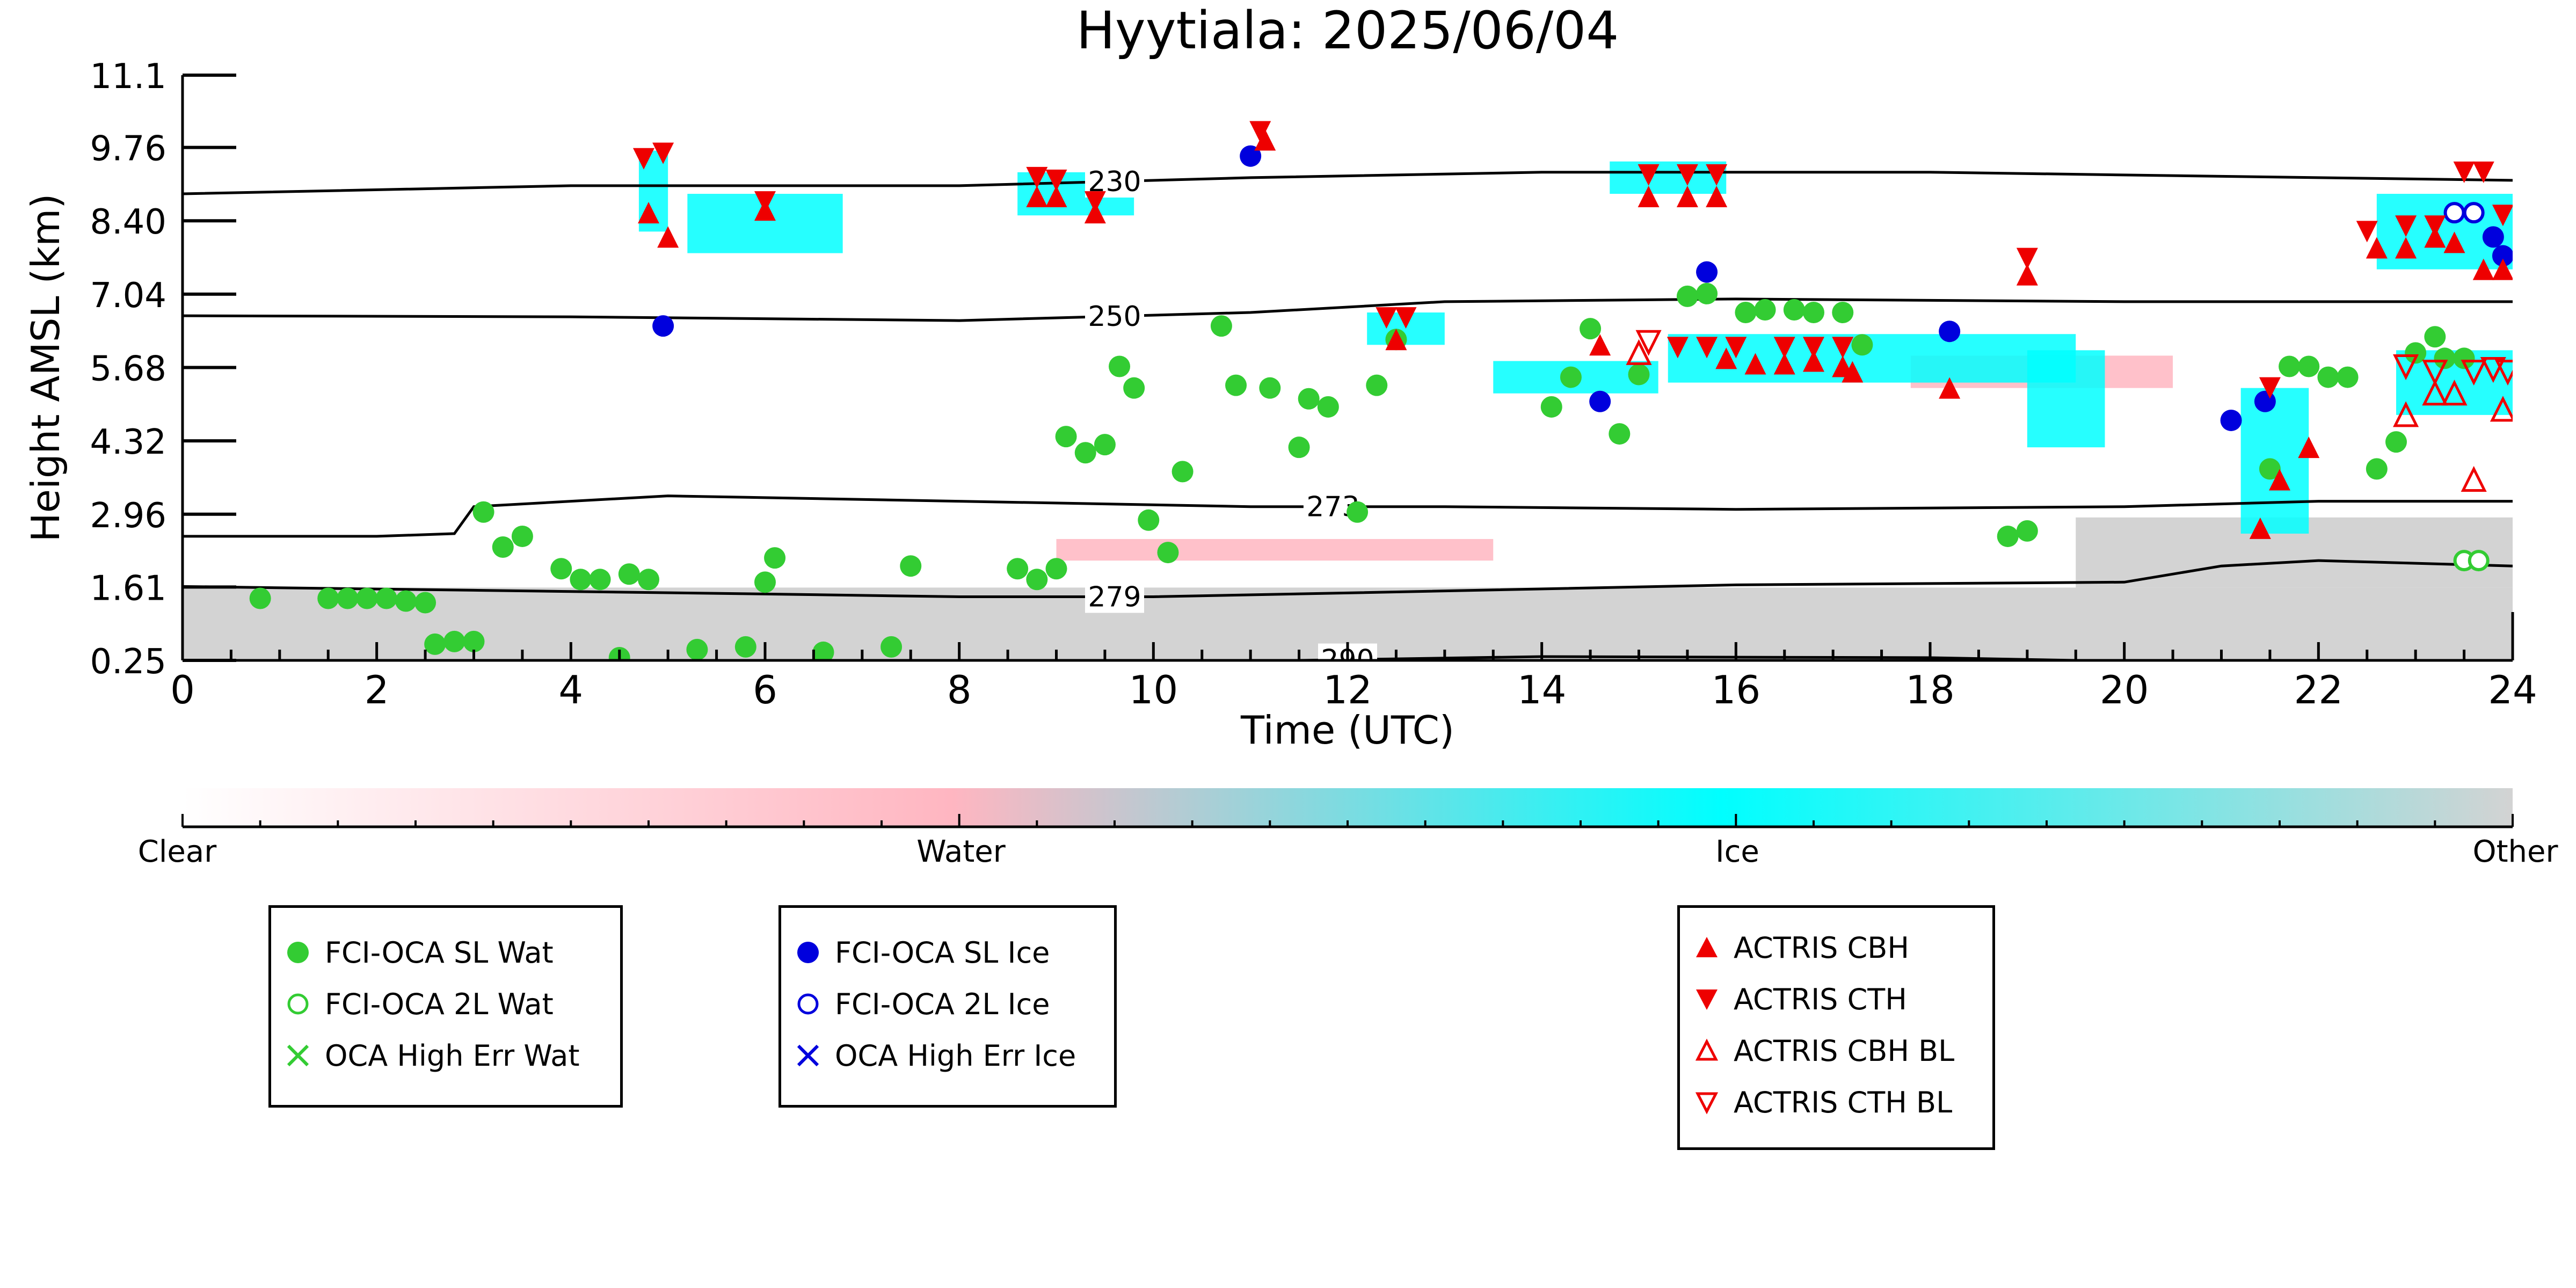 The height and width of the screenshot is (1288, 2576). I want to click on x-tick-label: 2, so click(377, 689).